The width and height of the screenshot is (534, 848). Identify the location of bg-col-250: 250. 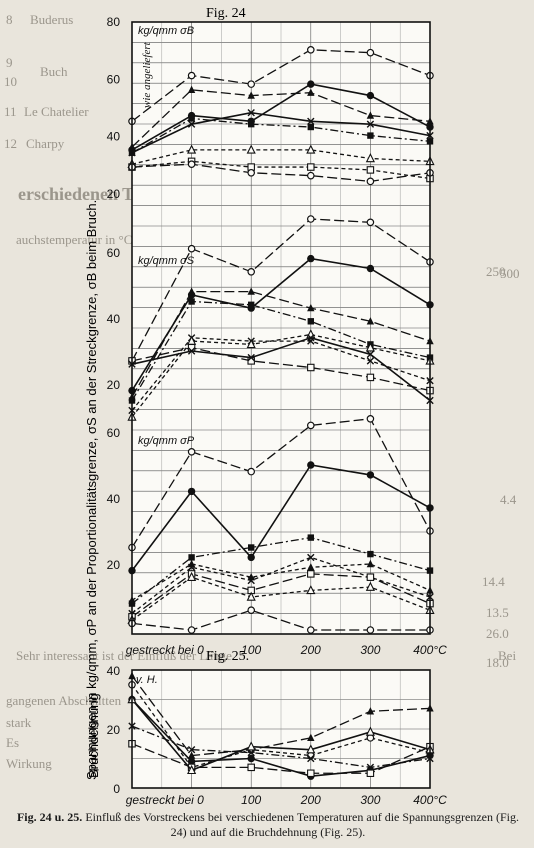
(496, 271).